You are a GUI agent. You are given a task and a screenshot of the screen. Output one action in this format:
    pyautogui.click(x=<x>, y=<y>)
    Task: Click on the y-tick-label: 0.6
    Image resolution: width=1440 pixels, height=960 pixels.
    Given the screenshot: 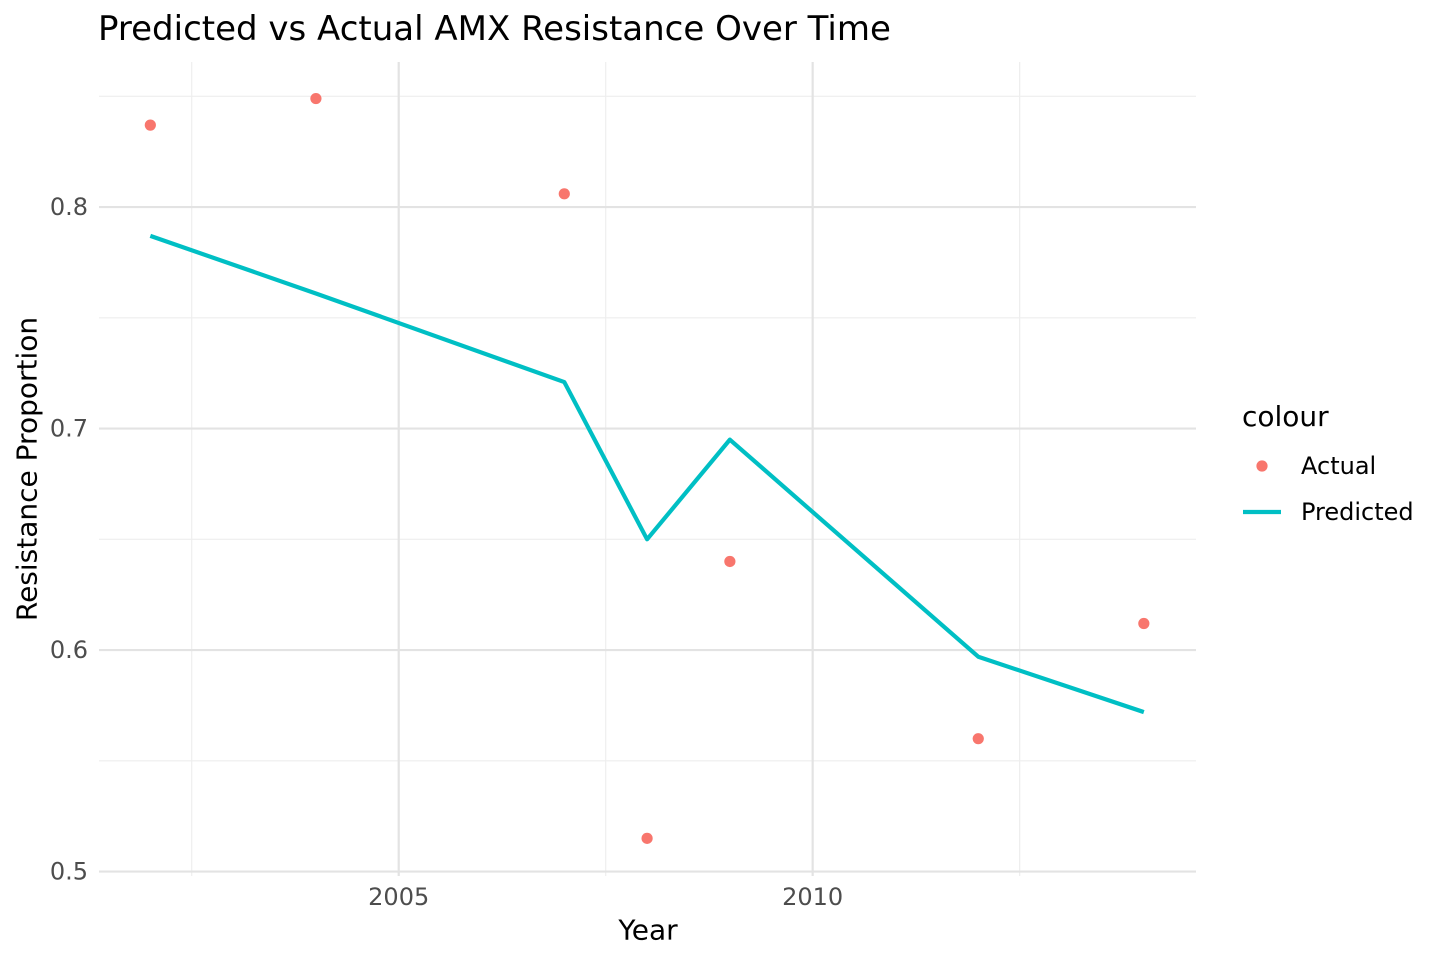 What is the action you would take?
    pyautogui.click(x=69, y=650)
    